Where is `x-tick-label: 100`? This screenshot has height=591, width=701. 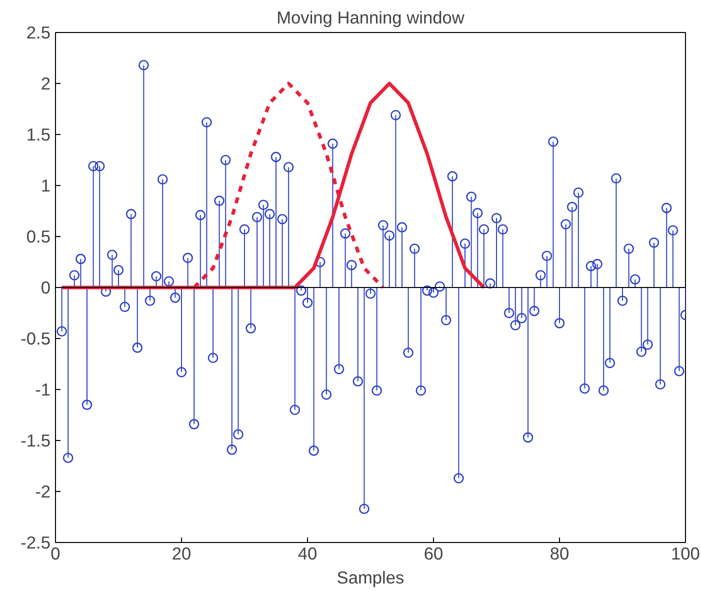 x-tick-label: 100 is located at coordinates (685, 554).